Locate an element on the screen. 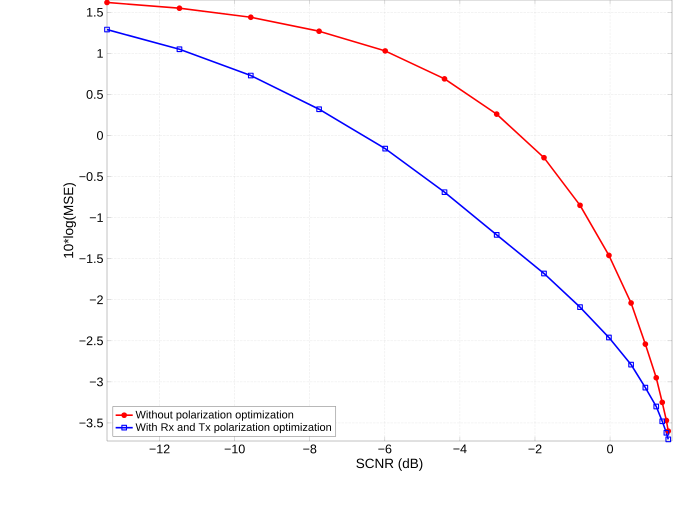 The image size is (682, 509). legend-label: Without polarization optimization is located at coordinates (215, 415).